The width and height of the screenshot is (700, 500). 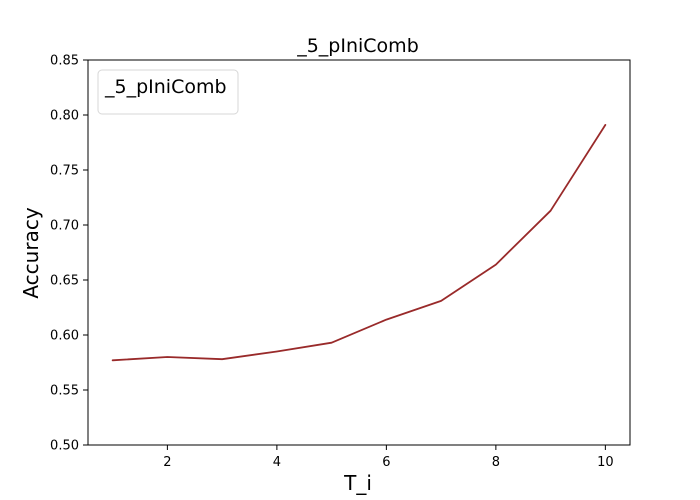 What do you see at coordinates (64, 116) in the screenshot?
I see `y-tick-label: 0.80` at bounding box center [64, 116].